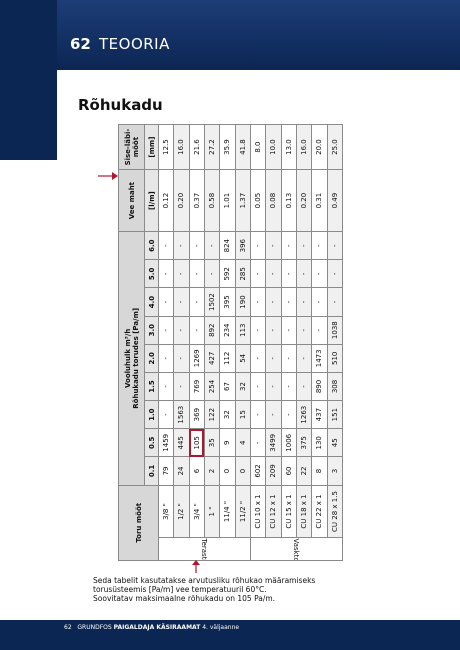 This screenshot has height=650, width=460. I want to click on highlighted-cell: 105, so click(197, 442).